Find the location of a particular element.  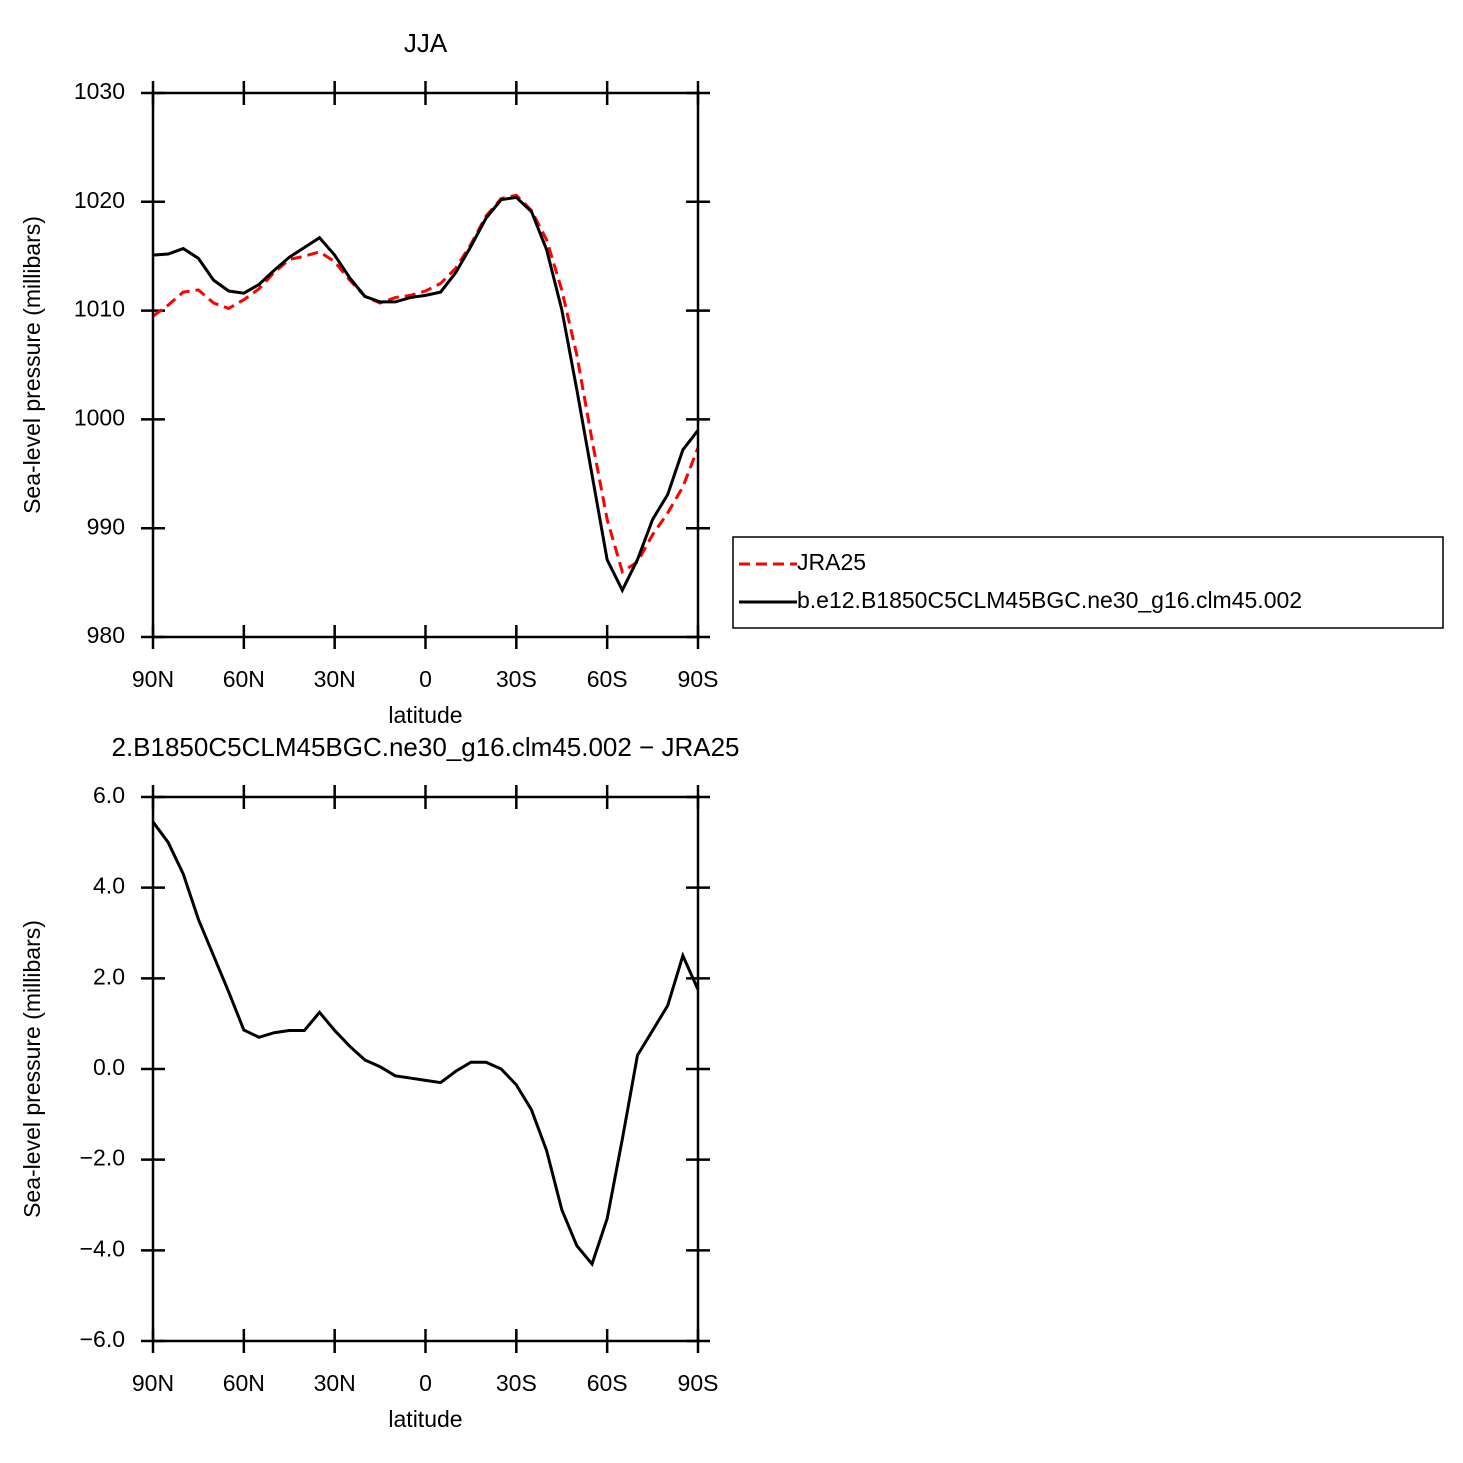

y-tick-label: 990 is located at coordinates (106, 526).